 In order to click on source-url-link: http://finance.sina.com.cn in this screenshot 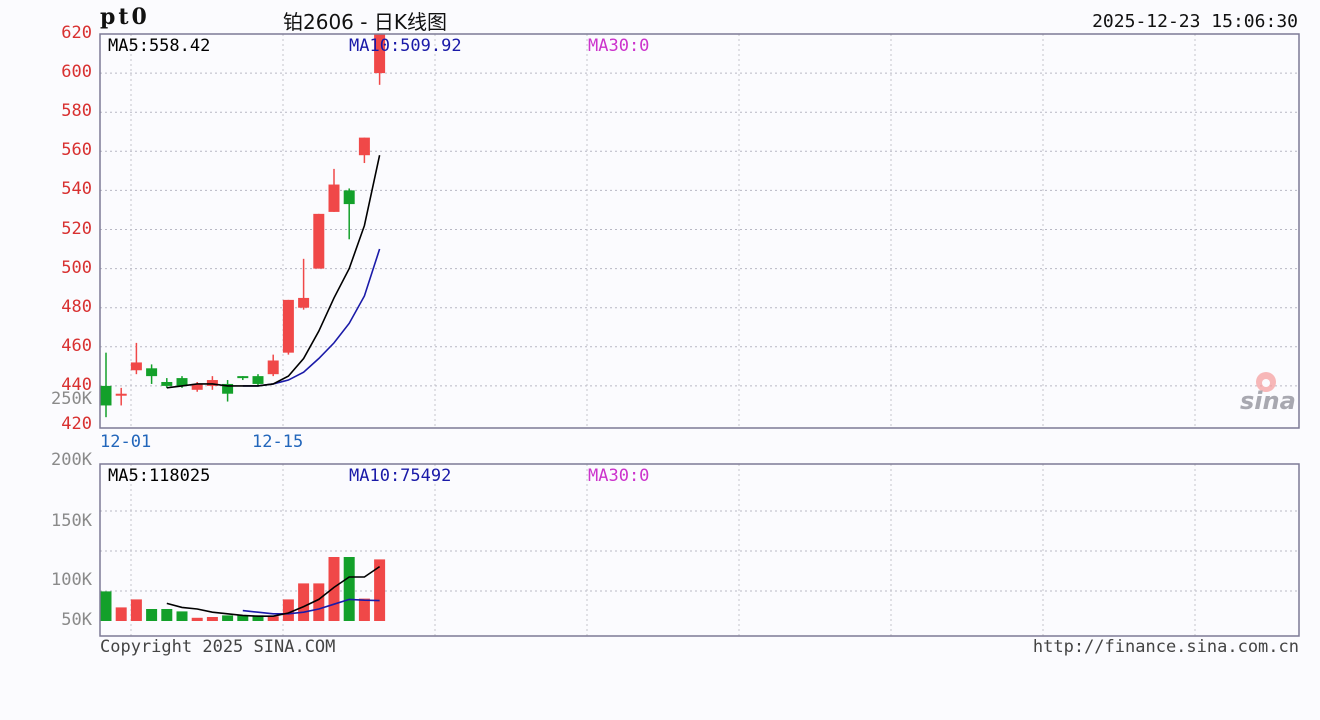, I will do `click(1165, 647)`.